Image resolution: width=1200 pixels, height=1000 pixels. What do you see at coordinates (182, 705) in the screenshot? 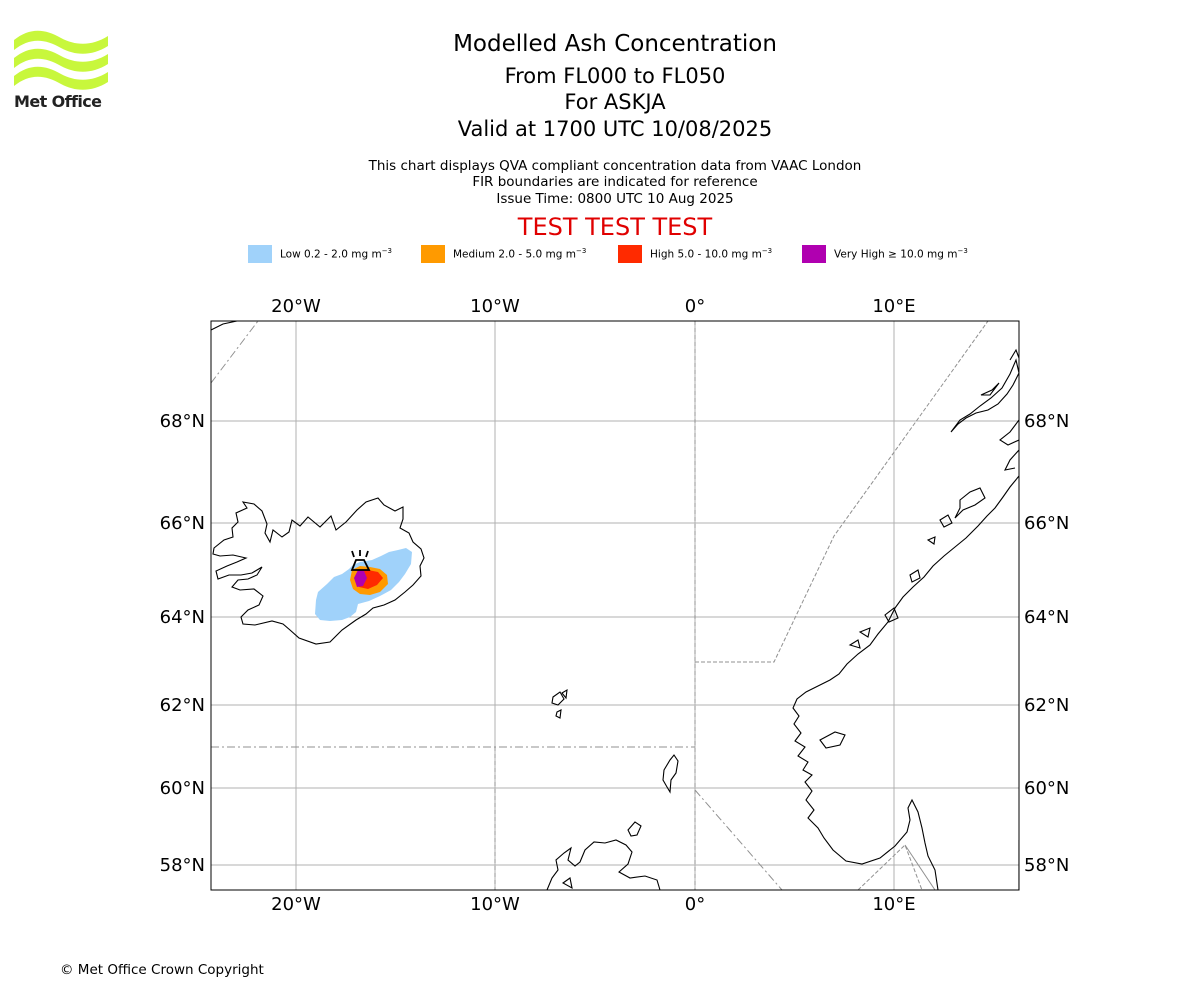
I see `lat-label-62n: 62°N` at bounding box center [182, 705].